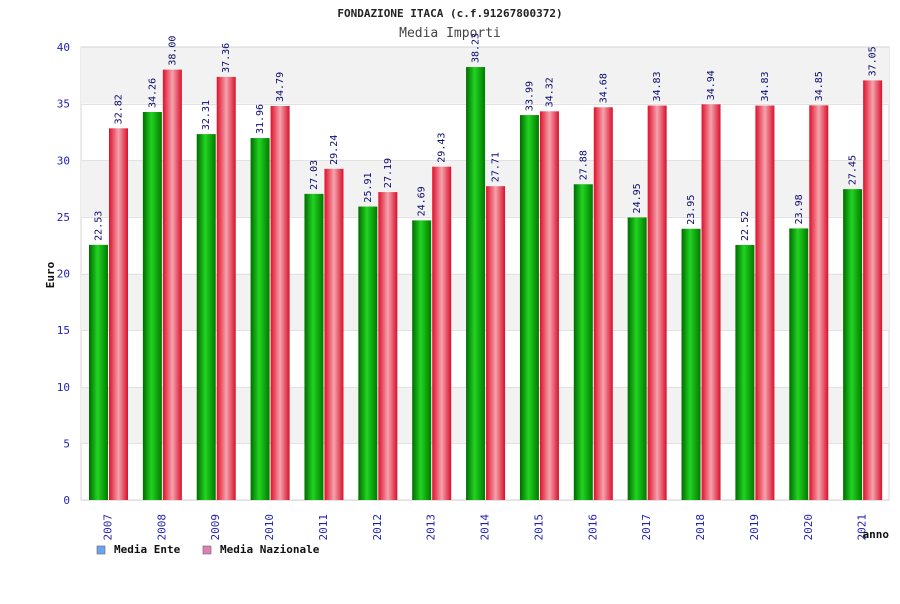 The image size is (900, 604). What do you see at coordinates (529, 96) in the screenshot?
I see `bar-value-label: 33.99` at bounding box center [529, 96].